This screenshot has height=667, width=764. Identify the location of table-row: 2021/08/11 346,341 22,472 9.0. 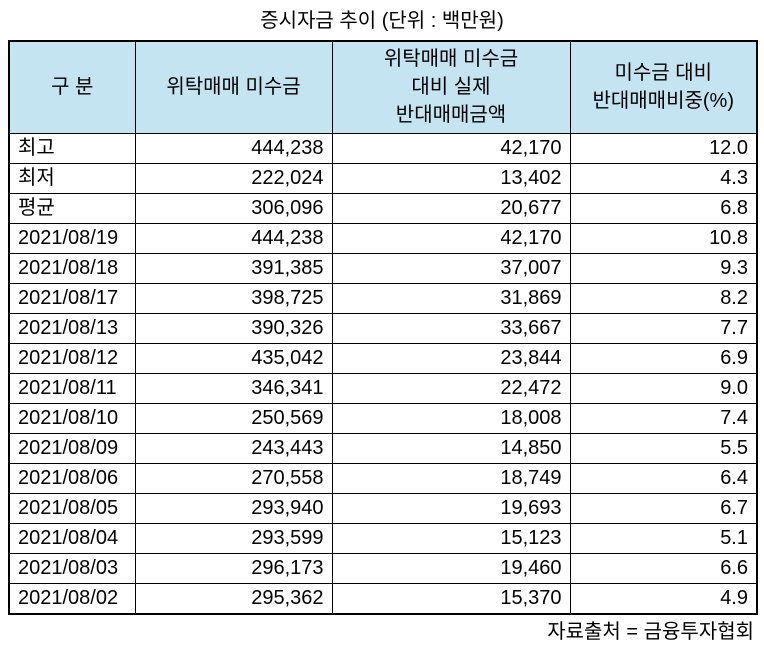
(383, 388).